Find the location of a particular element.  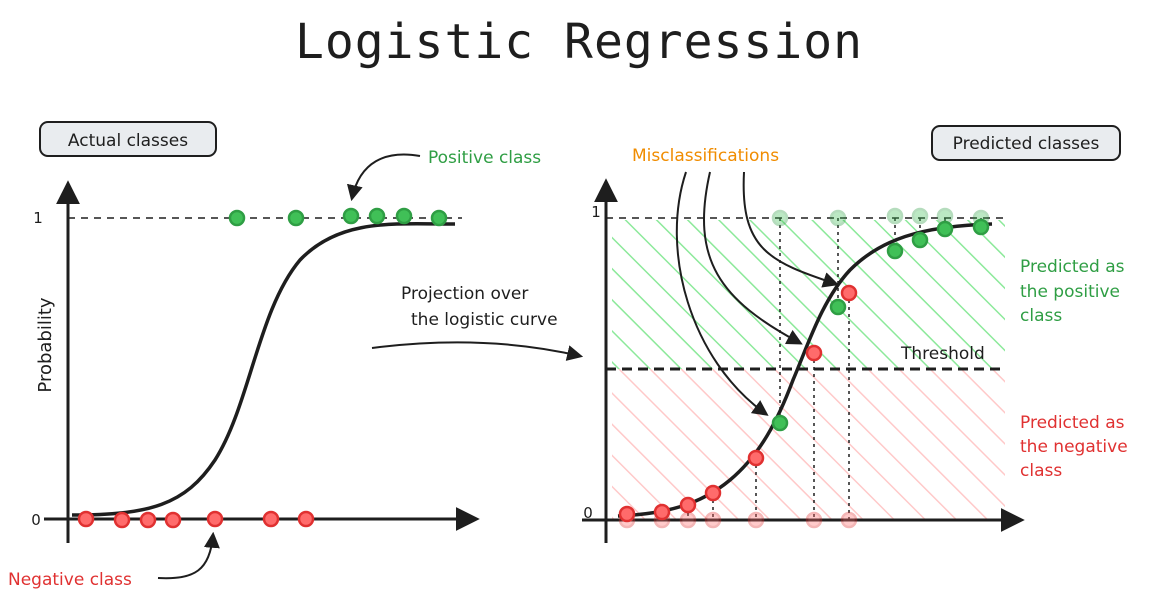

left-negative-points is located at coordinates (196, 519).